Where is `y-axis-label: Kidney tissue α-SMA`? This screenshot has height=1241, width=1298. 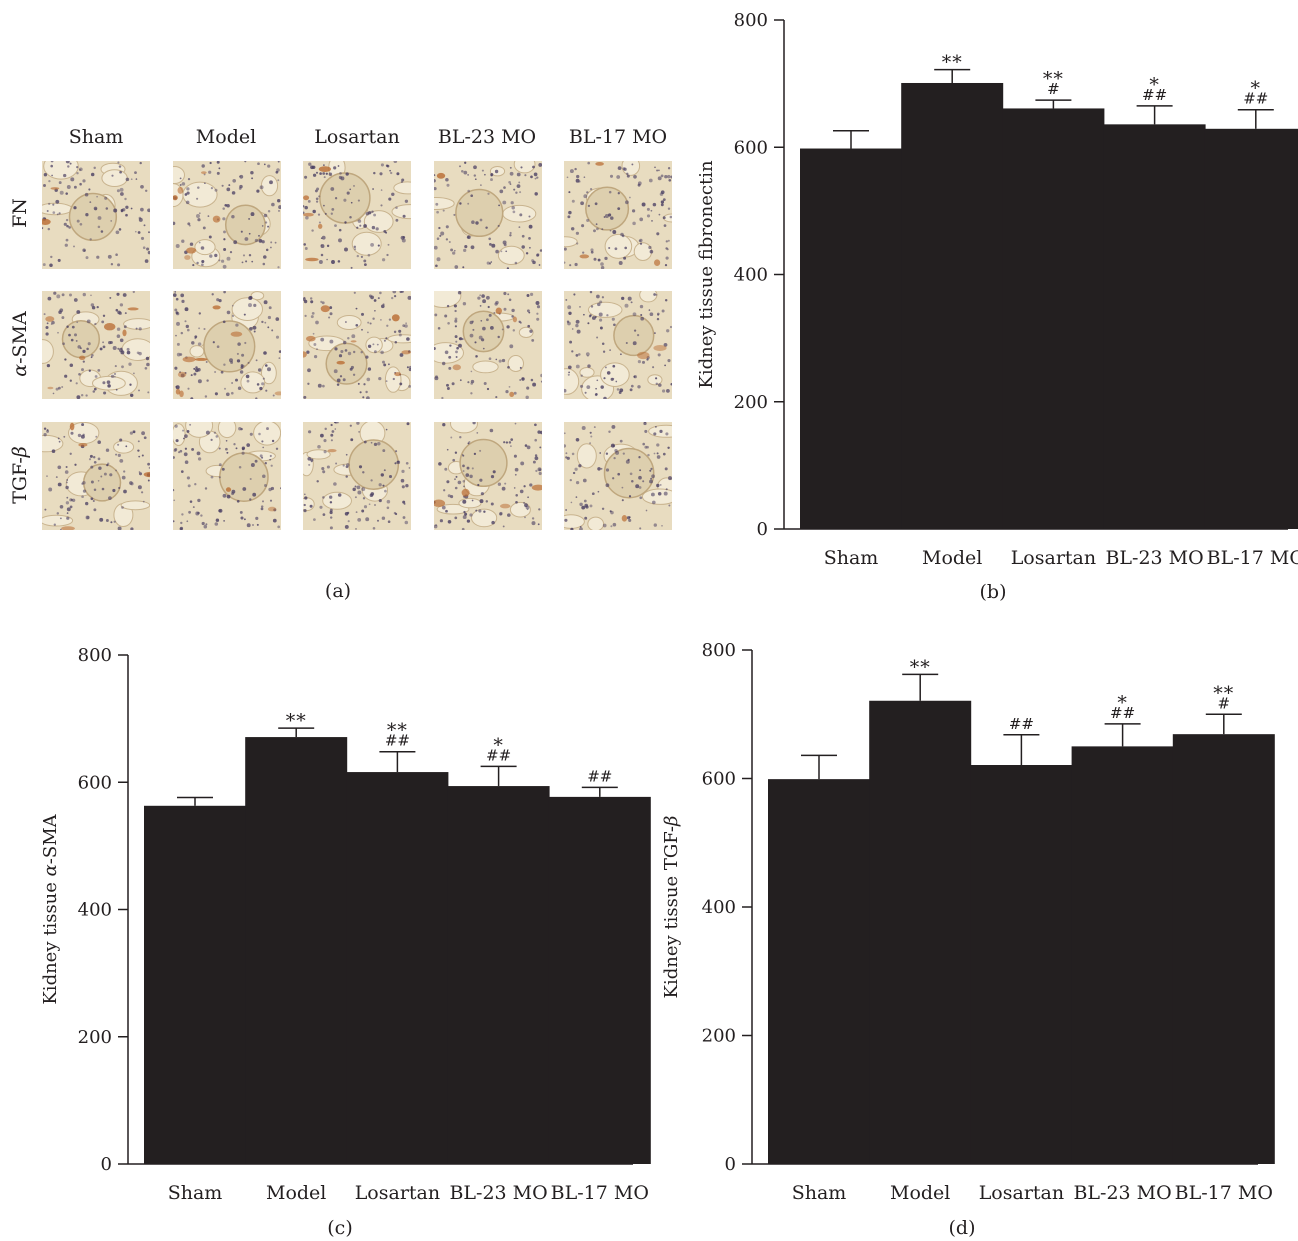 y-axis-label: Kidney tissue α-SMA is located at coordinates (50, 908).